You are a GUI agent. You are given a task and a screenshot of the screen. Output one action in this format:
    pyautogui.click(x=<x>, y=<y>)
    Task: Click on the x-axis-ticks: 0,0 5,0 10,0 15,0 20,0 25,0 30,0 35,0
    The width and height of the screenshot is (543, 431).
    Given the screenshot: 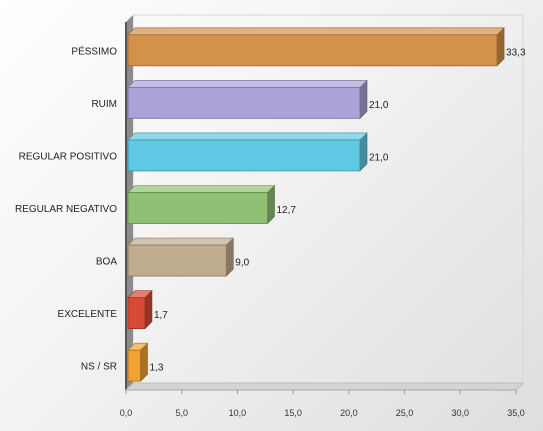 What is the action you would take?
    pyautogui.click(x=322, y=404)
    